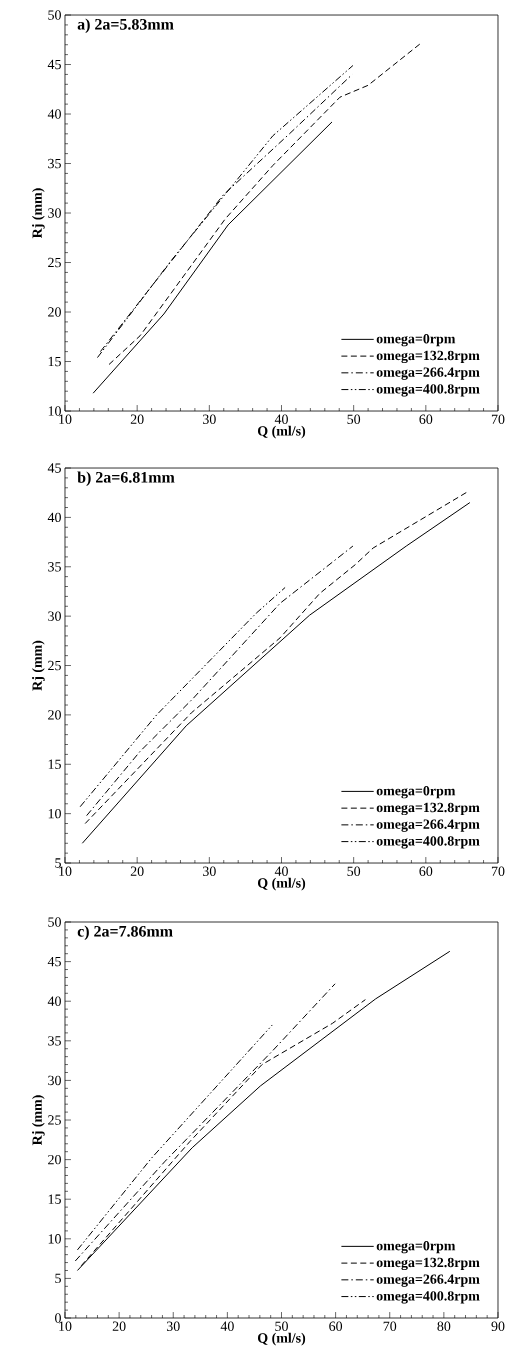 The image size is (507, 1363). I want to click on y-tick-label: 0, so click(58, 1318).